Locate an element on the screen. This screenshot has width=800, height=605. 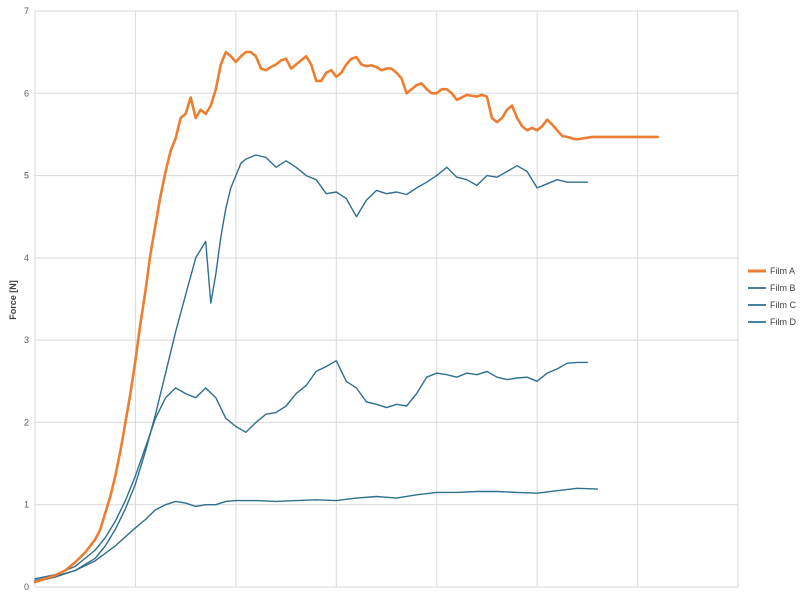
y-tick-label: 2 is located at coordinates (26, 422).